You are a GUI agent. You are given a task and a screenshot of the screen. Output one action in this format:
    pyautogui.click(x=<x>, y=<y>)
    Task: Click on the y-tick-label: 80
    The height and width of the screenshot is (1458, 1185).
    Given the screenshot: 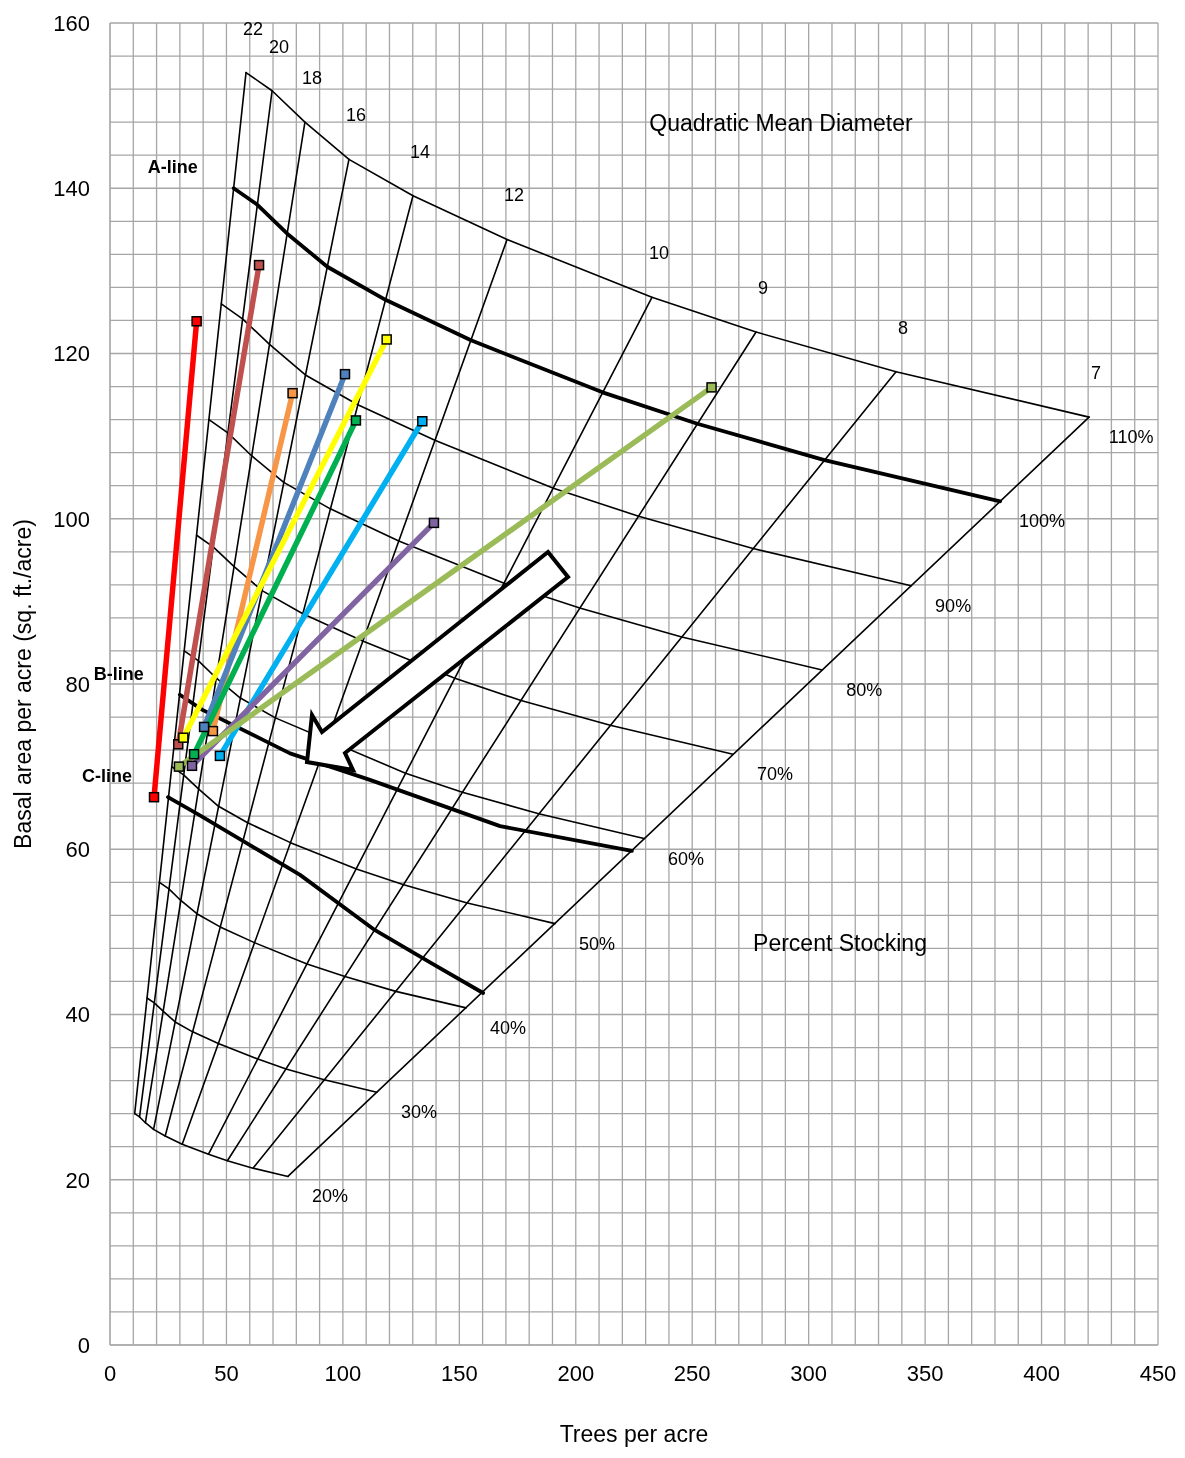 What is the action you would take?
    pyautogui.click(x=77, y=684)
    